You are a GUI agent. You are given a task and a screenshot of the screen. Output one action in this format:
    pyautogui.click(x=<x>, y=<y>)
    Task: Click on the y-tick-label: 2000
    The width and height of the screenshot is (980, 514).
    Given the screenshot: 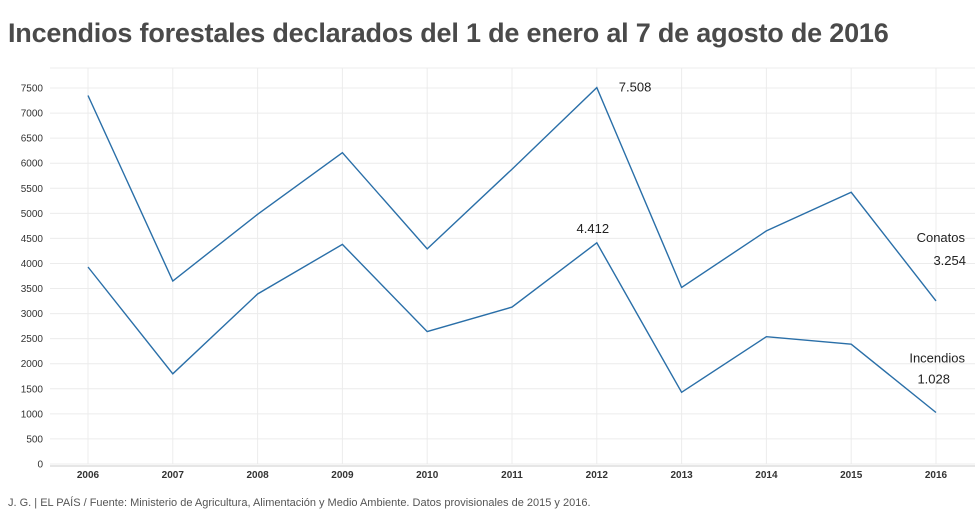 What is the action you would take?
    pyautogui.click(x=32, y=364)
    